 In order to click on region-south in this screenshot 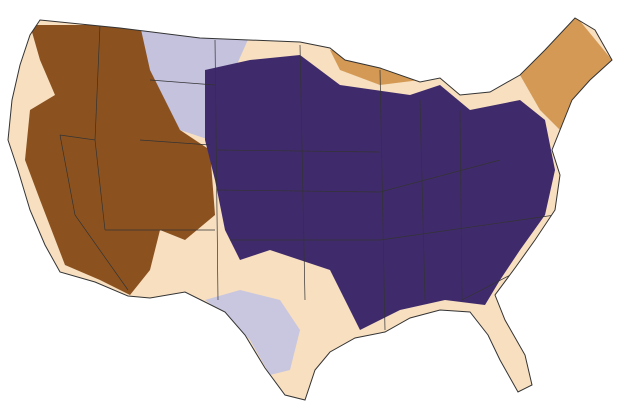, I will do `click(252, 332)`.